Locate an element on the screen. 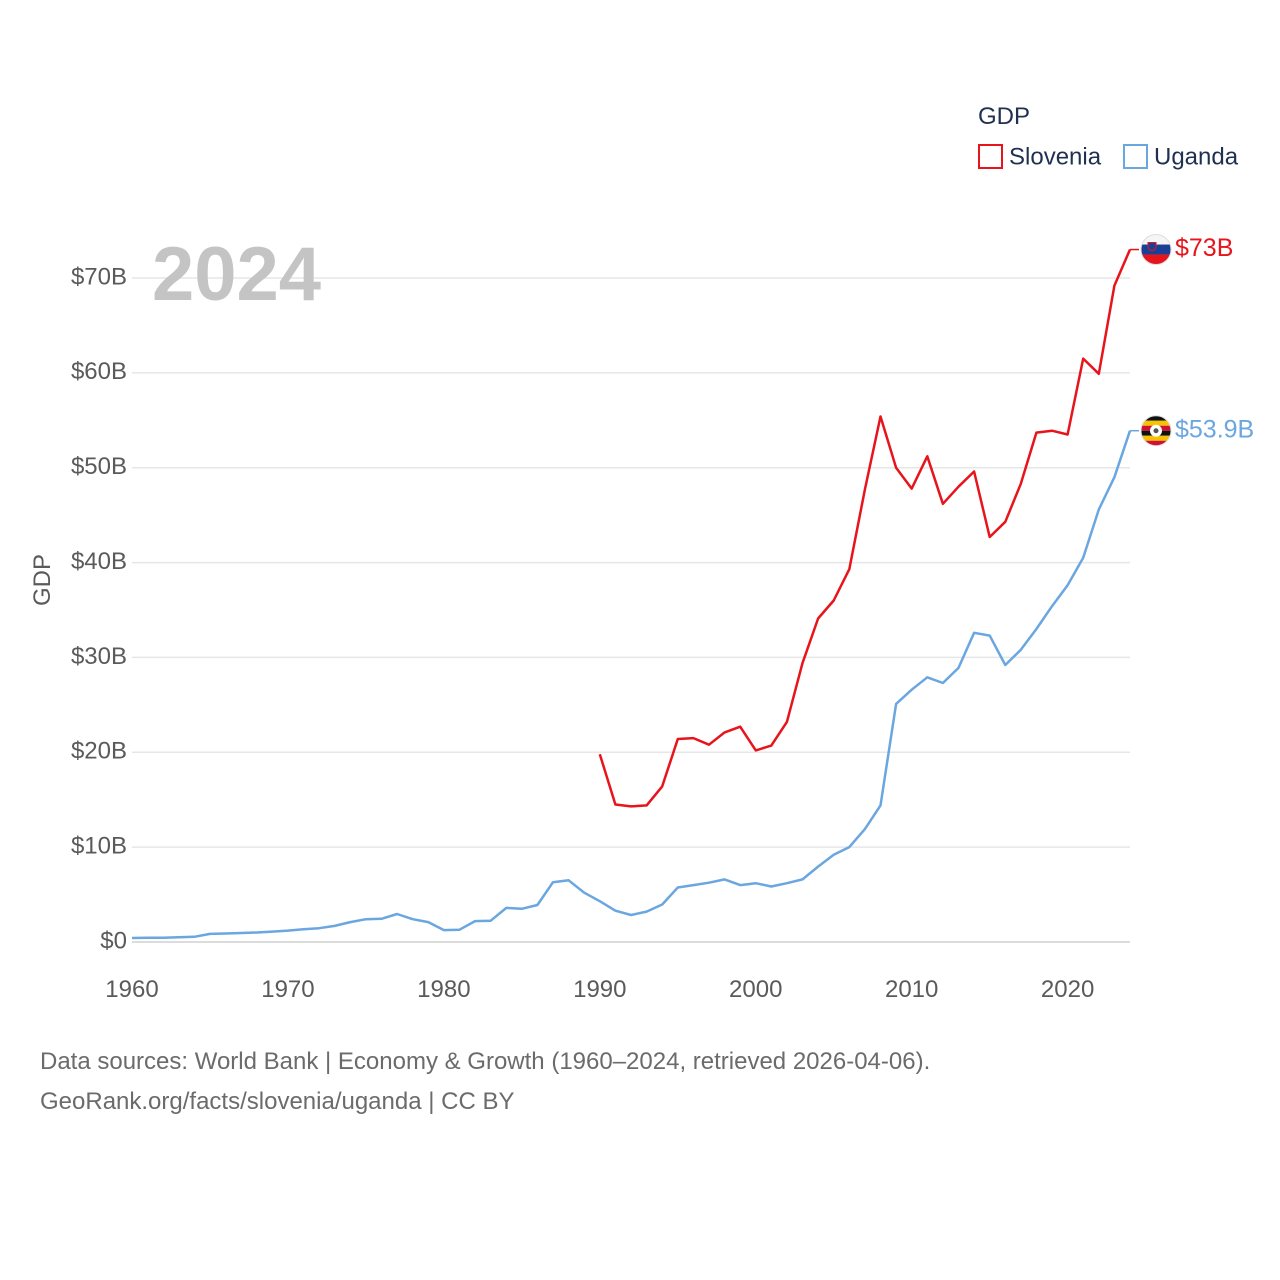 This screenshot has width=1280, height=1280. legend: GDP Slovenia Uganda is located at coordinates (1108, 136).